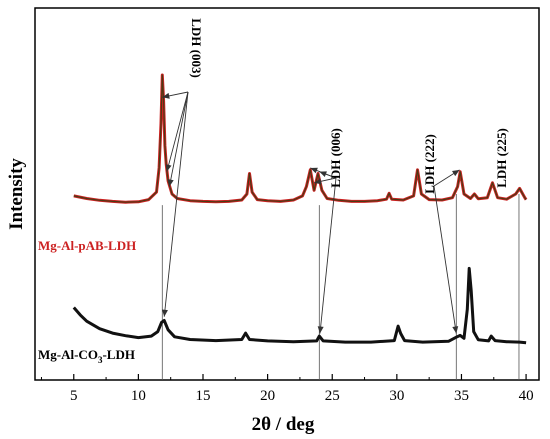 Image resolution: width=550 pixels, height=439 pixels. Describe the element at coordinates (196, 48) in the screenshot. I see `annotation-ldh-003: LDH (003)` at that location.